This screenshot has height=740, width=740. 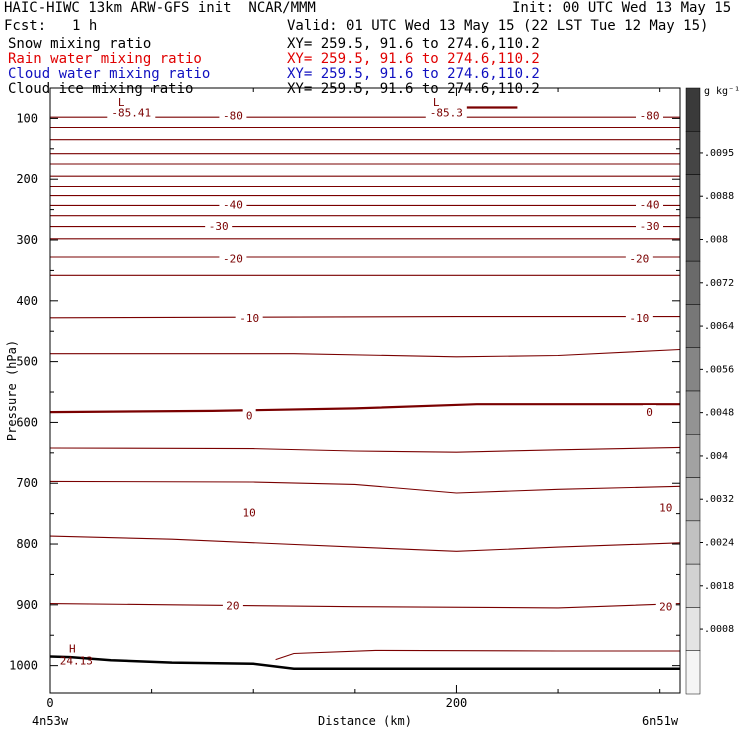 What do you see at coordinates (76, 660) in the screenshot?
I see `extremum-value: 24.13` at bounding box center [76, 660].